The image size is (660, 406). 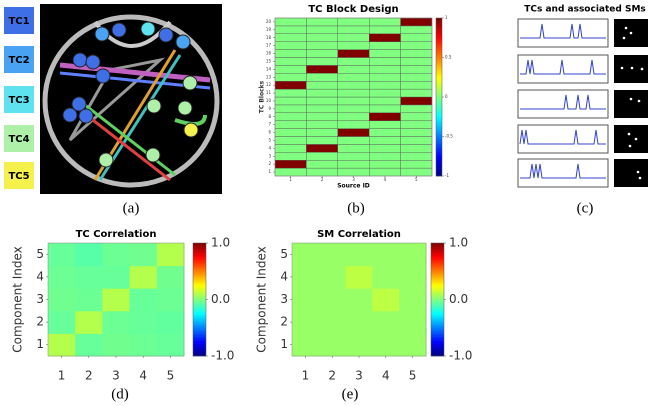 I want to click on y-tick-label: 2, so click(x=284, y=322).